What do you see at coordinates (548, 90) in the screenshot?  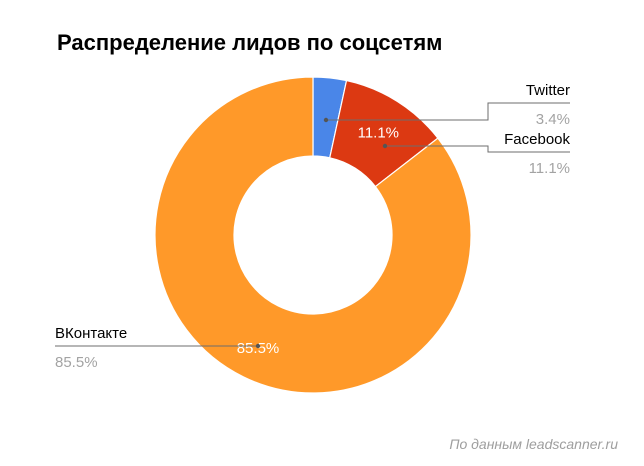 I see `legend-label-twitter: Twitter` at bounding box center [548, 90].